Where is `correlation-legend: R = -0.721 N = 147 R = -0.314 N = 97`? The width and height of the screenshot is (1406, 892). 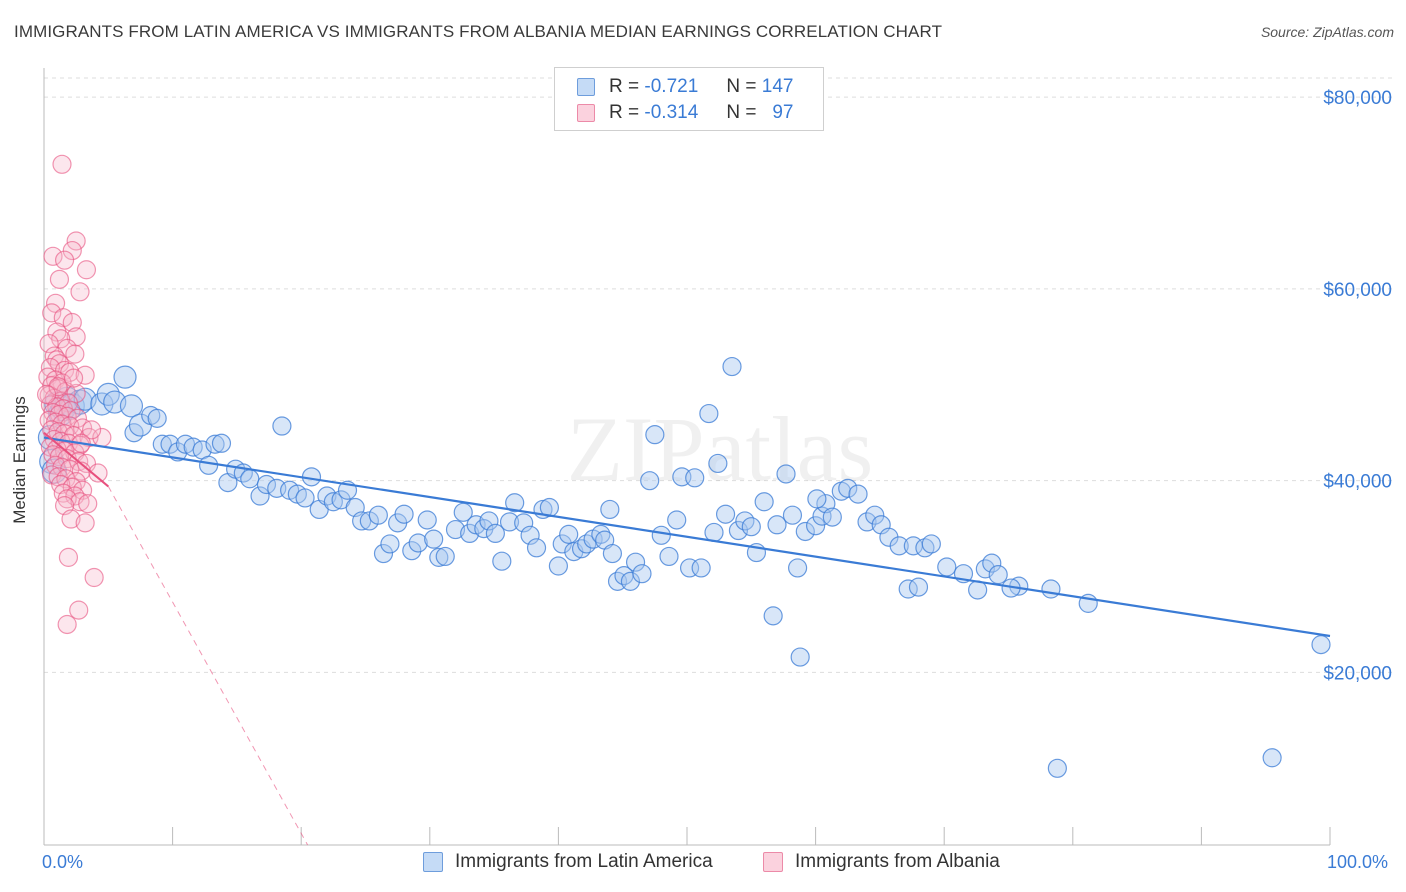
correlation-legend: R = -0.721 N = 147 R = -0.314 N = 97 is located at coordinates (689, 99).